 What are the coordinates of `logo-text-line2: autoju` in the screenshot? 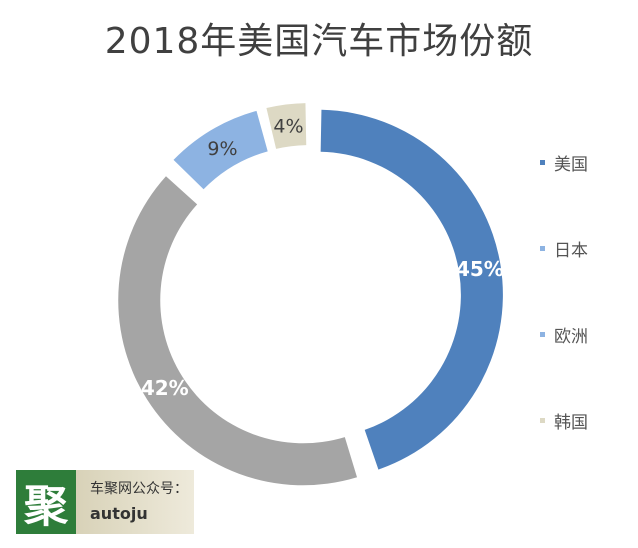 It's located at (119, 513).